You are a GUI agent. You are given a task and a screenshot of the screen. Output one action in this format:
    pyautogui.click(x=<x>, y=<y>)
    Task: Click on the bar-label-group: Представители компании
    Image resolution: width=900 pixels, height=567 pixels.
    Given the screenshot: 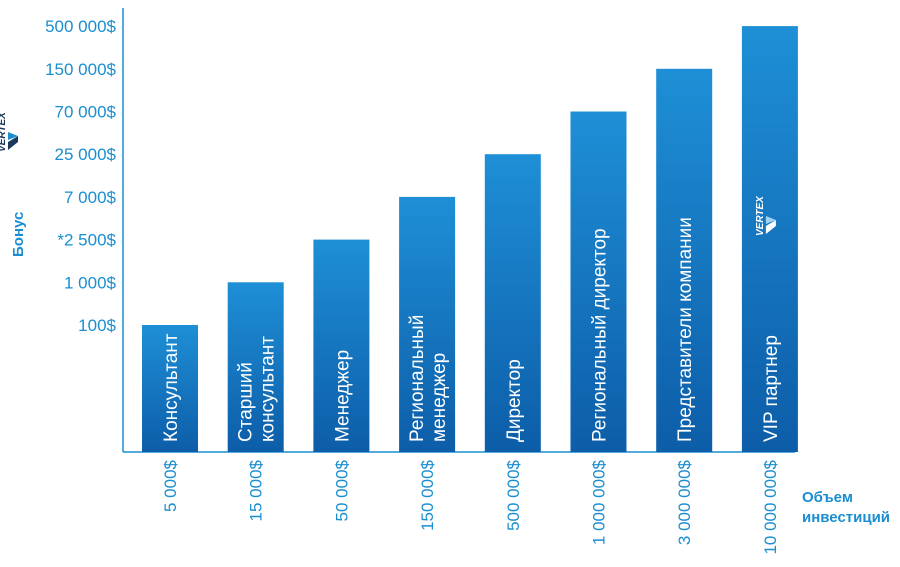 What is the action you would take?
    pyautogui.click(x=685, y=329)
    